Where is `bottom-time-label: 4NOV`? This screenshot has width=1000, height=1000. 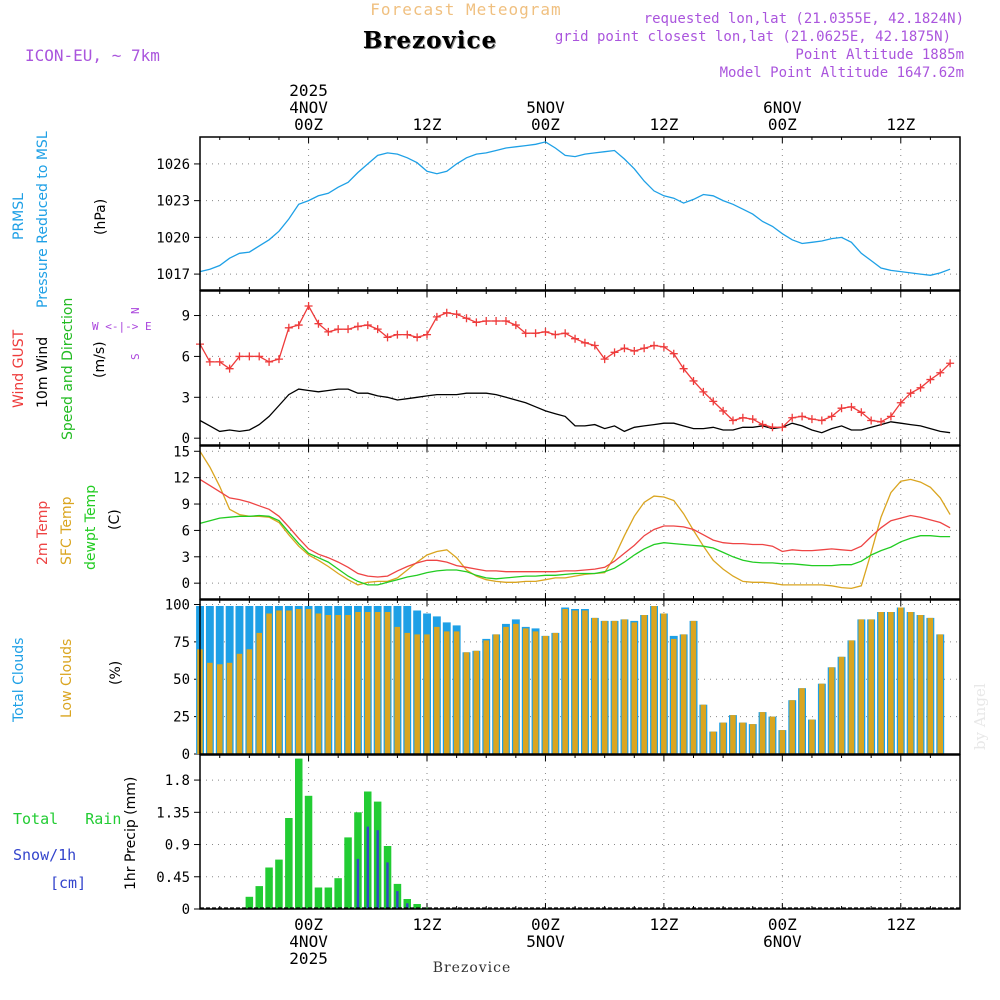 bottom-time-label: 4NOV is located at coordinates (308, 941).